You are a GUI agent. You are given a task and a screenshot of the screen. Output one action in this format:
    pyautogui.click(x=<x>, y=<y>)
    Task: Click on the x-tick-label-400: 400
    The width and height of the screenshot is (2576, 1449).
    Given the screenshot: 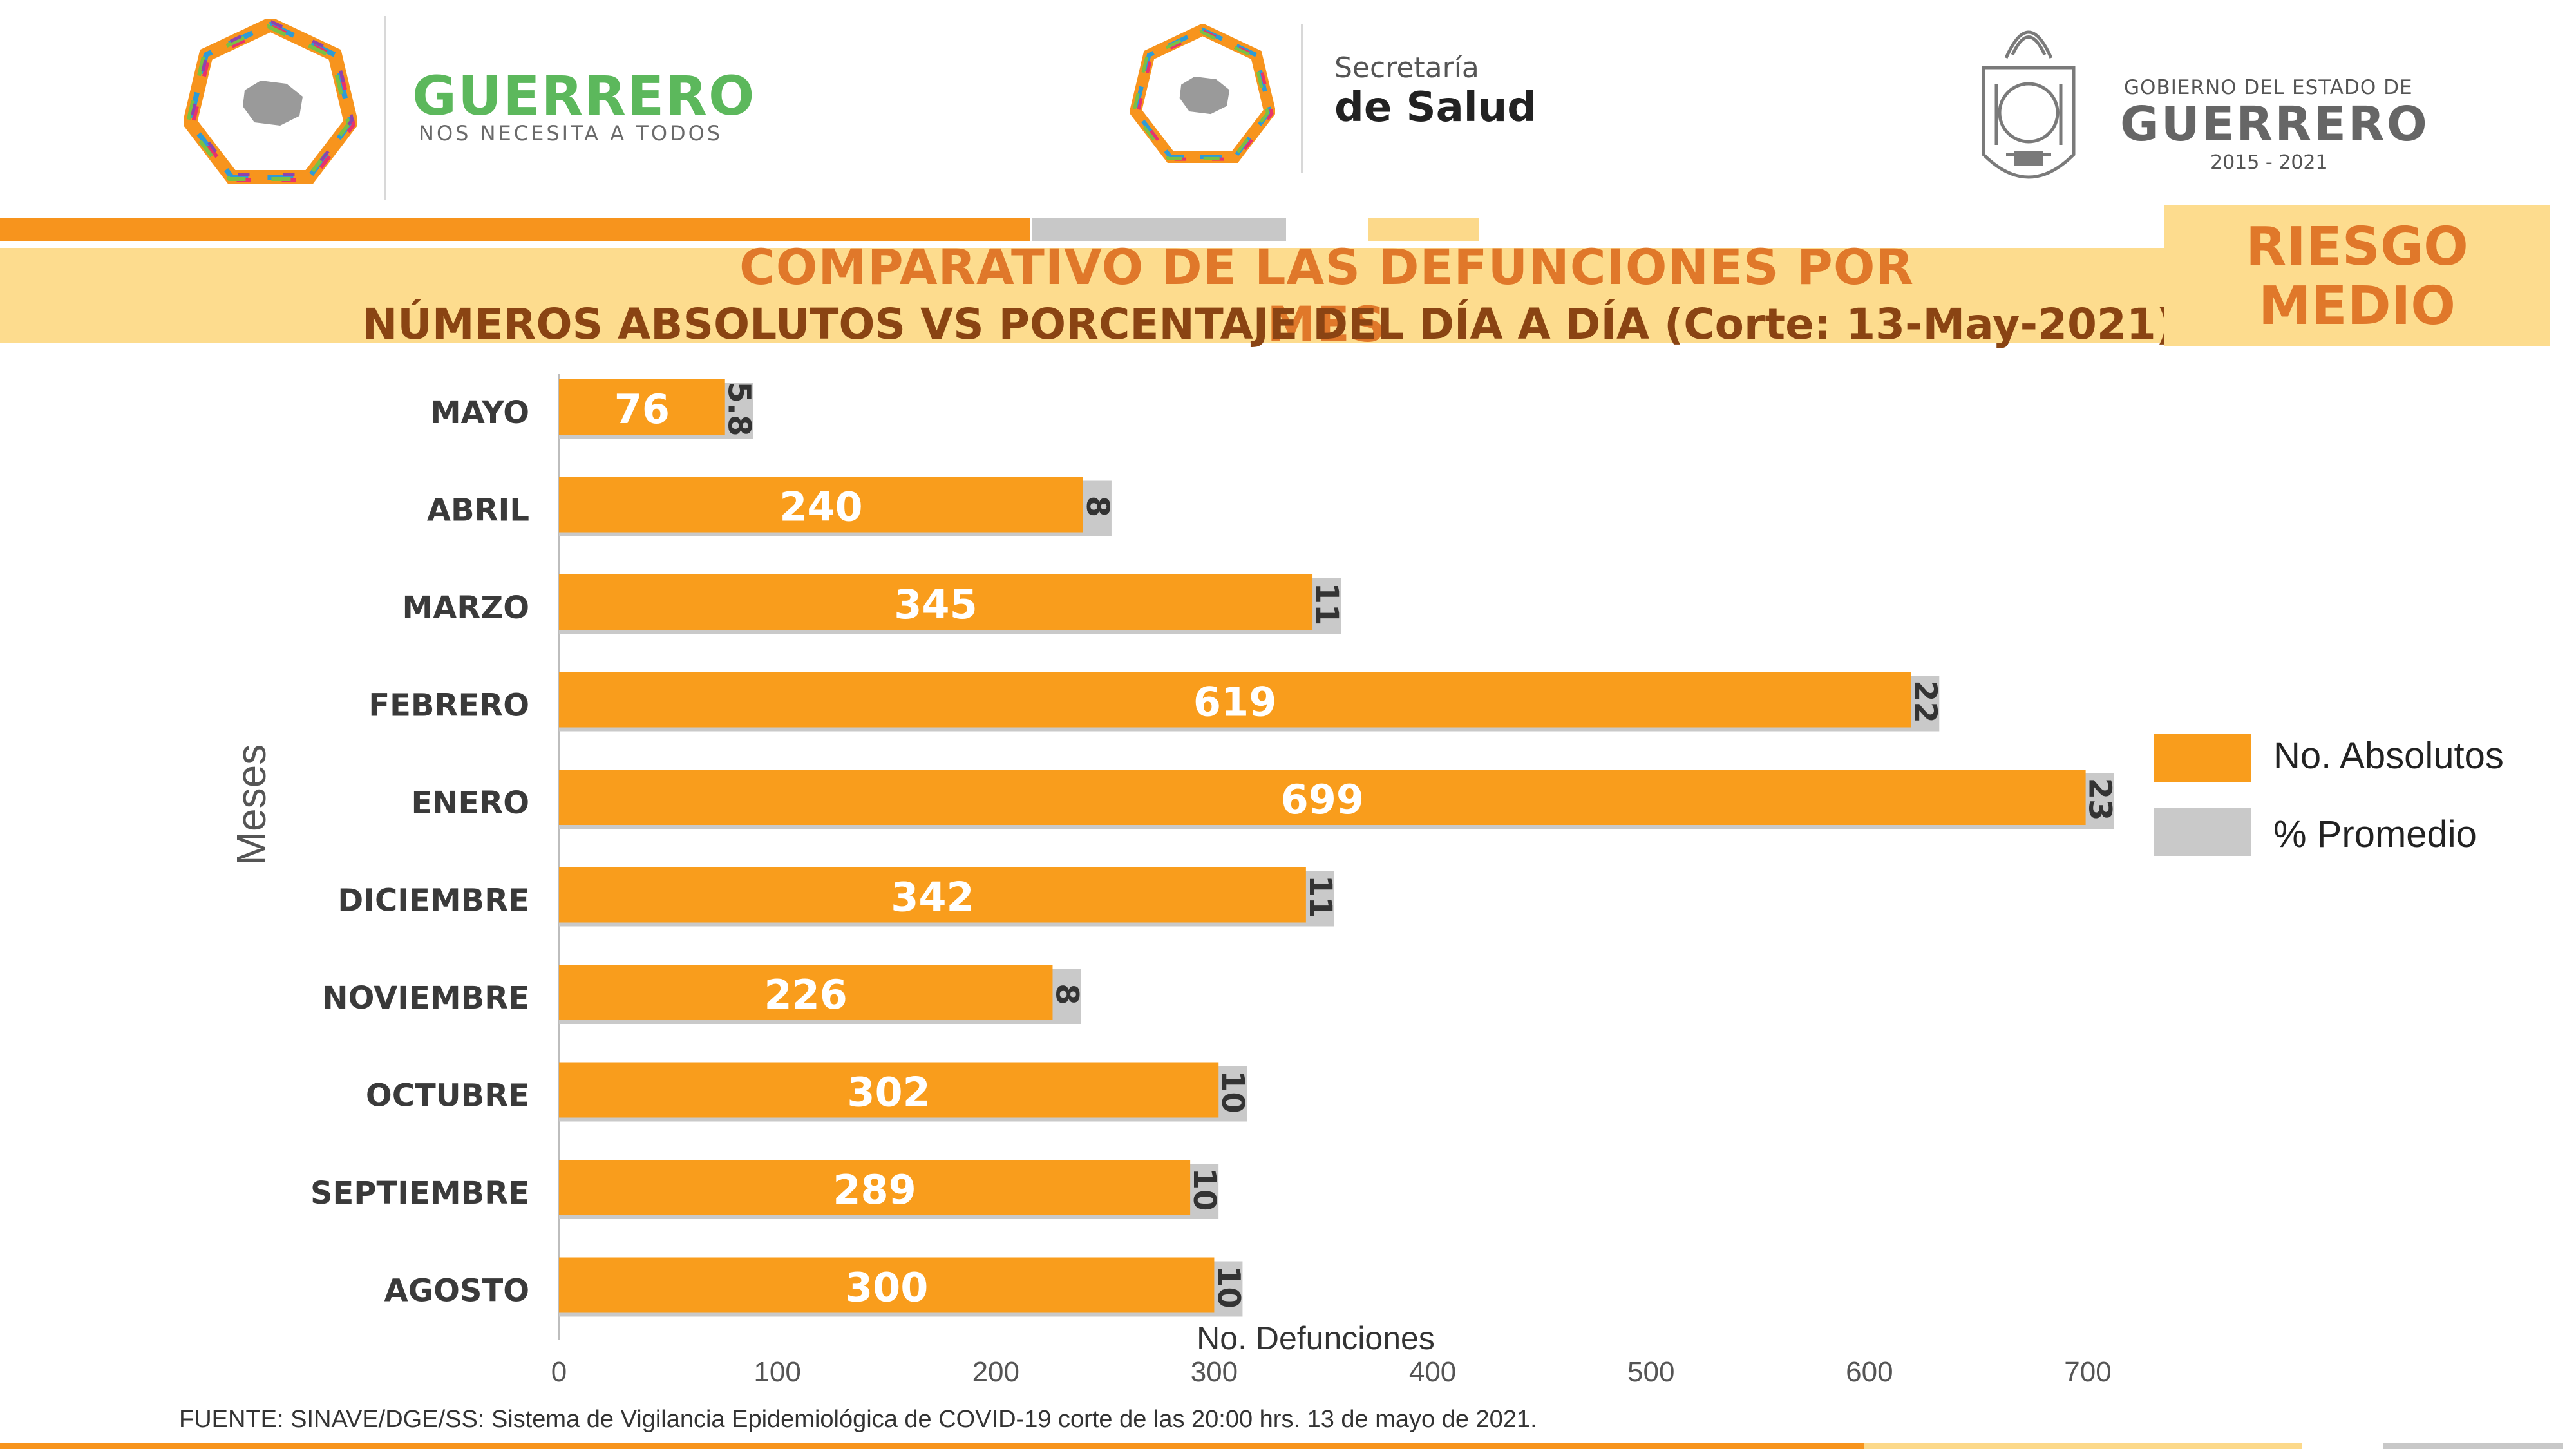 What is the action you would take?
    pyautogui.click(x=1432, y=1372)
    